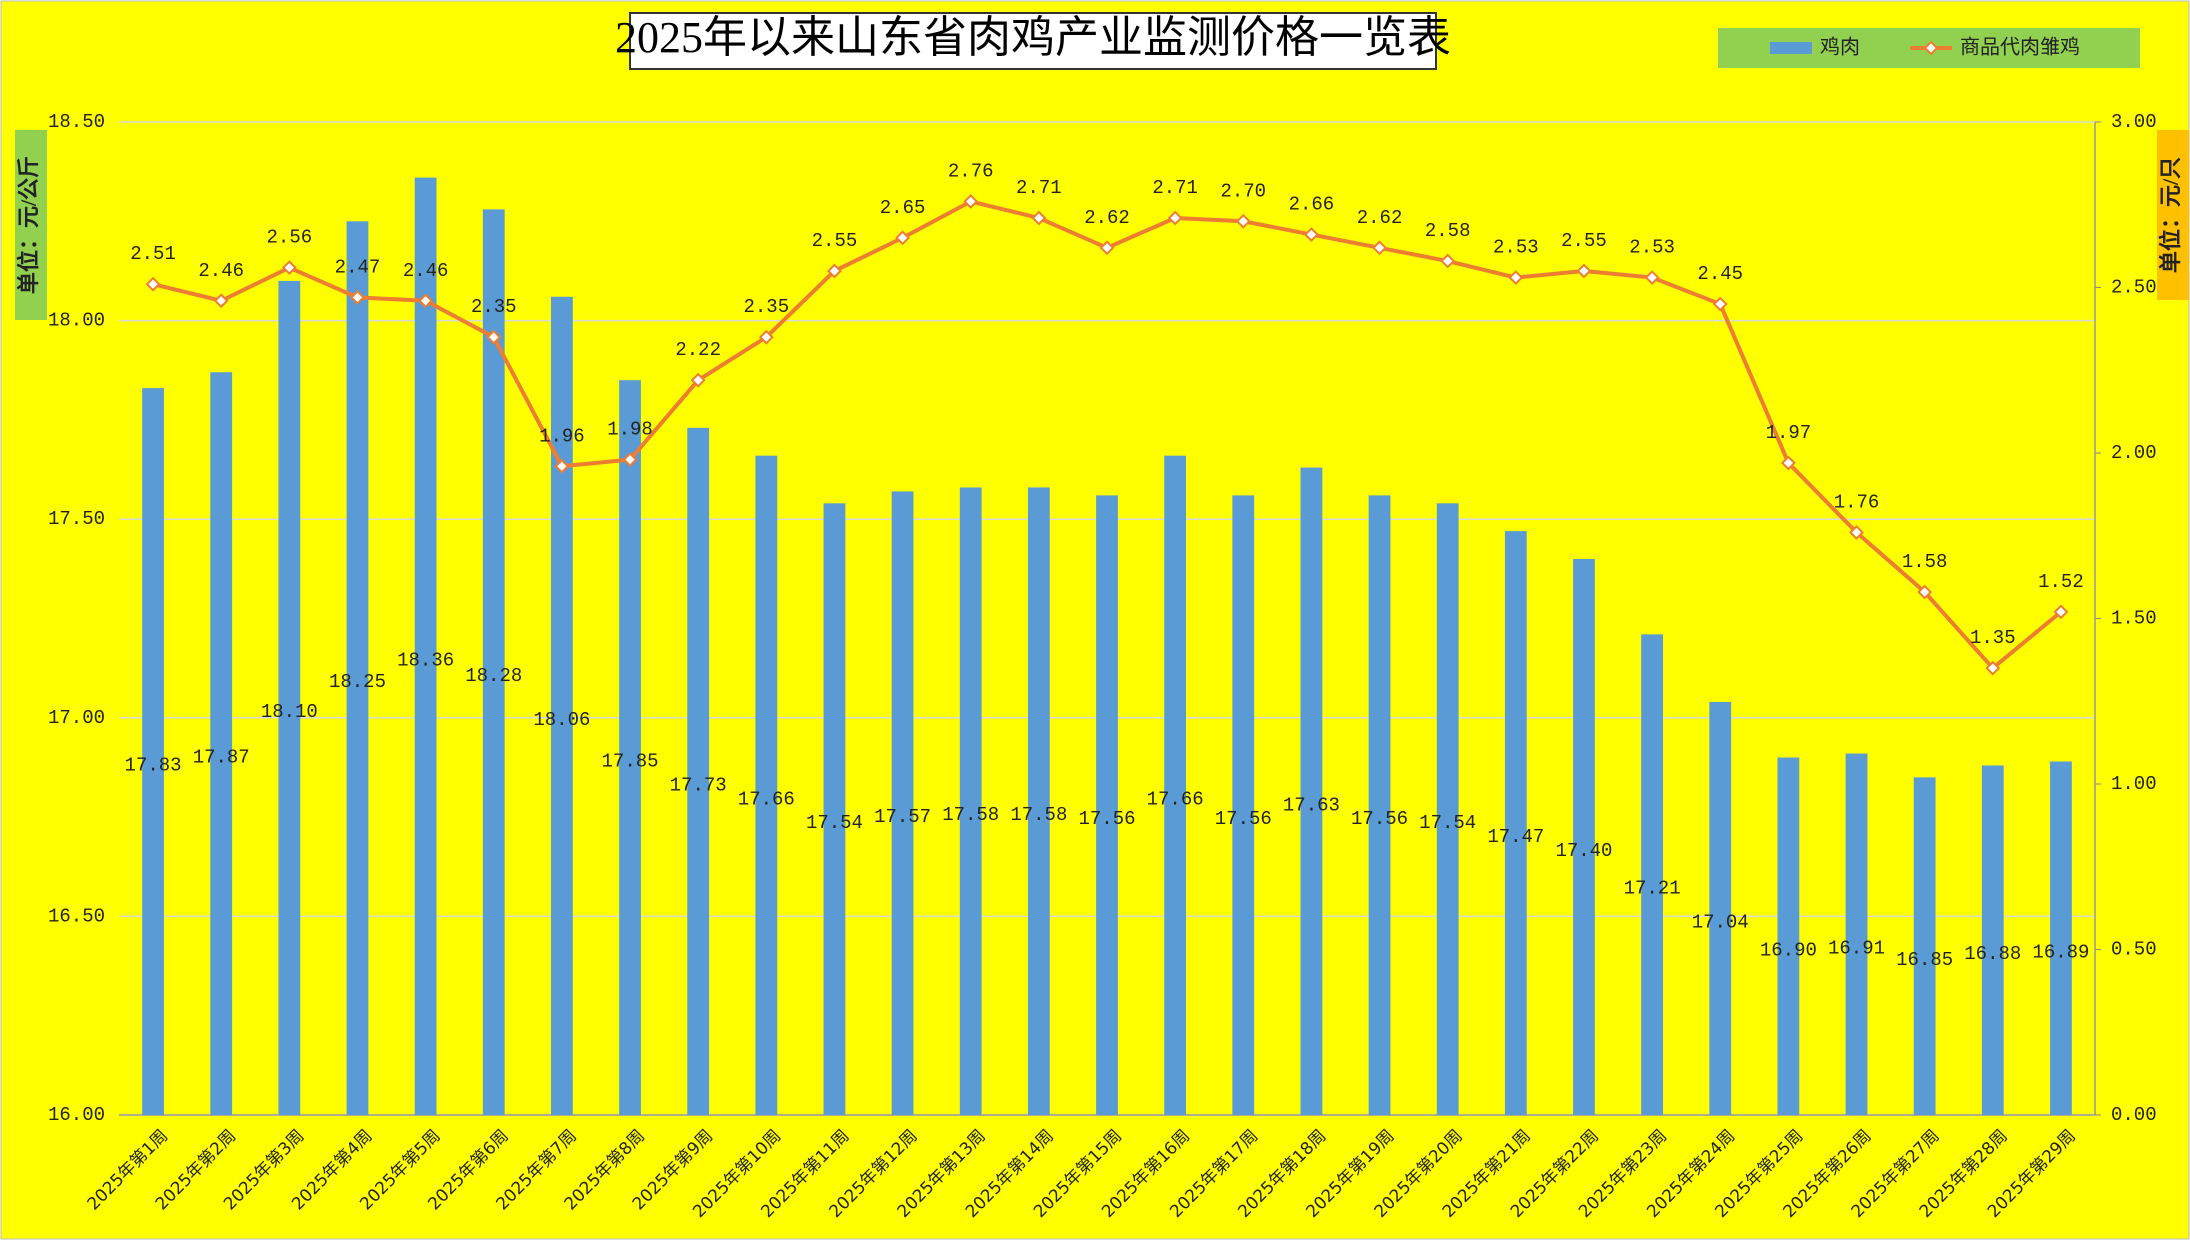  I want to click on line-value-label: 2.58, so click(1448, 231).